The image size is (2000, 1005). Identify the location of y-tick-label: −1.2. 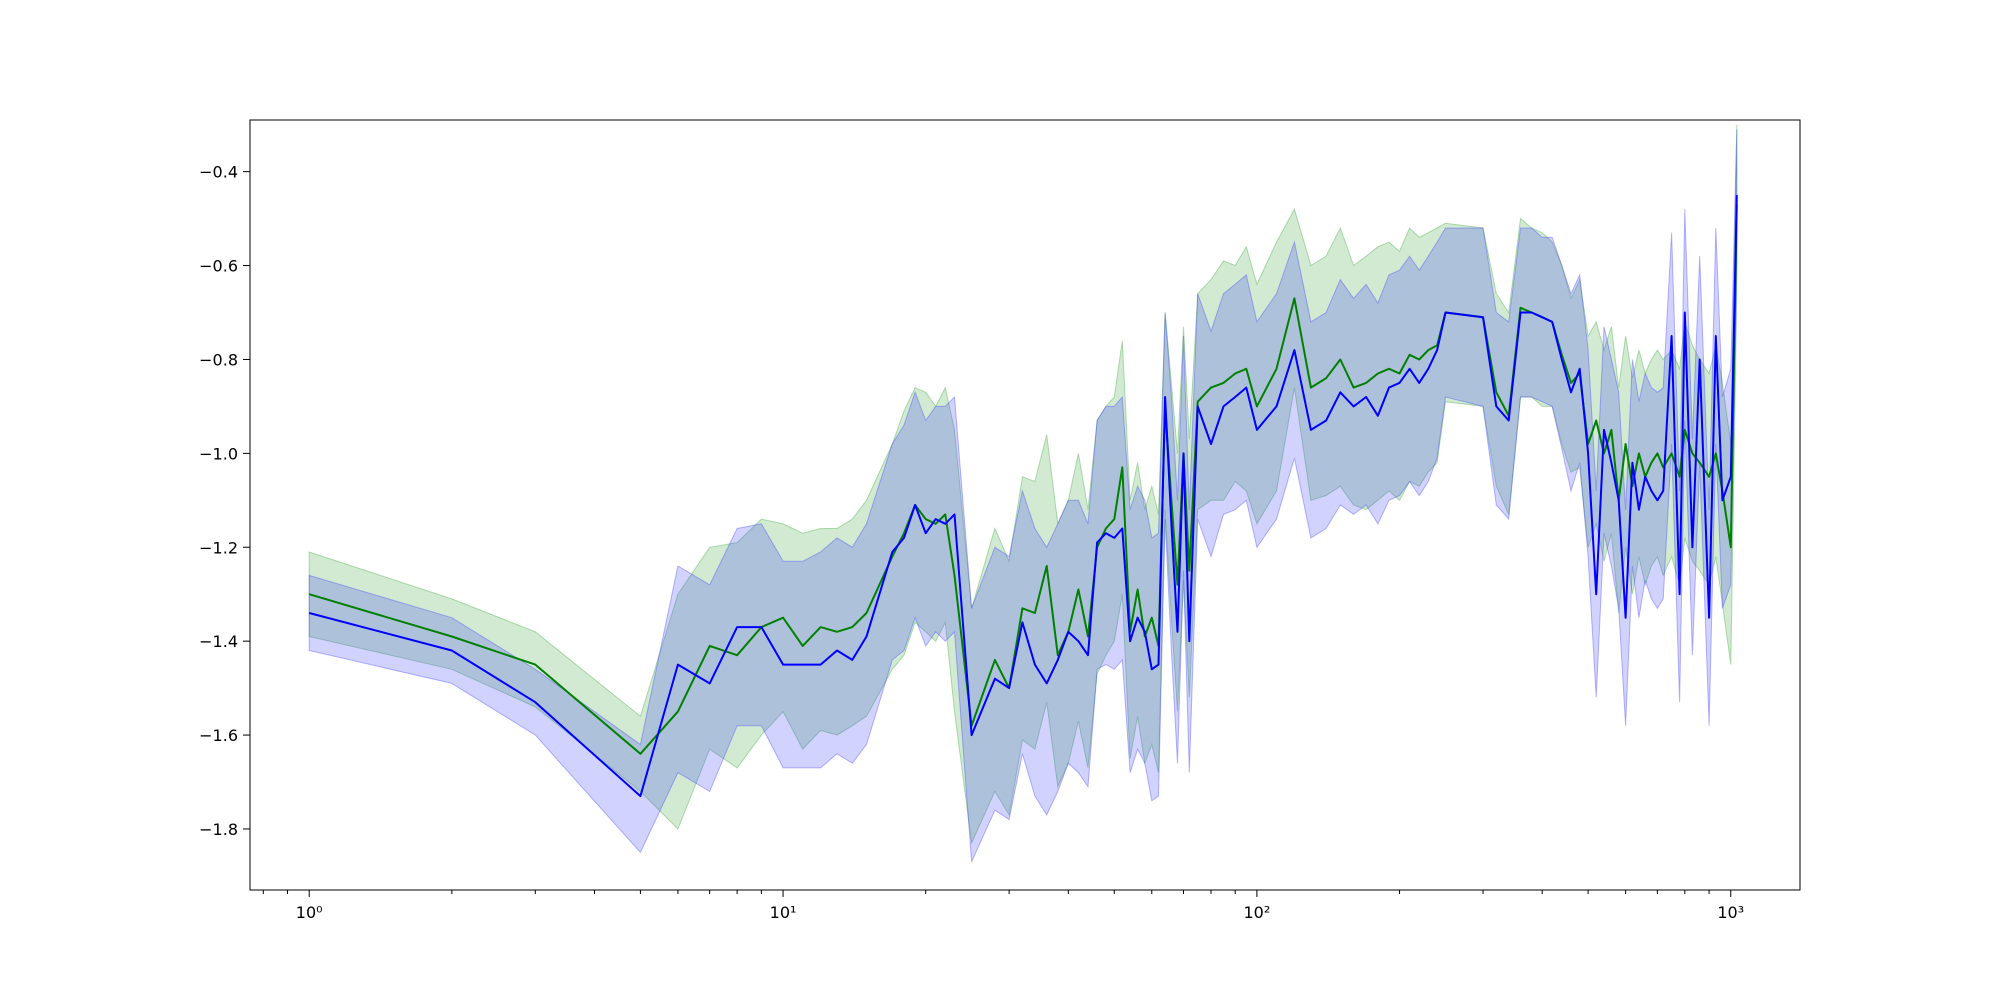
(218, 547).